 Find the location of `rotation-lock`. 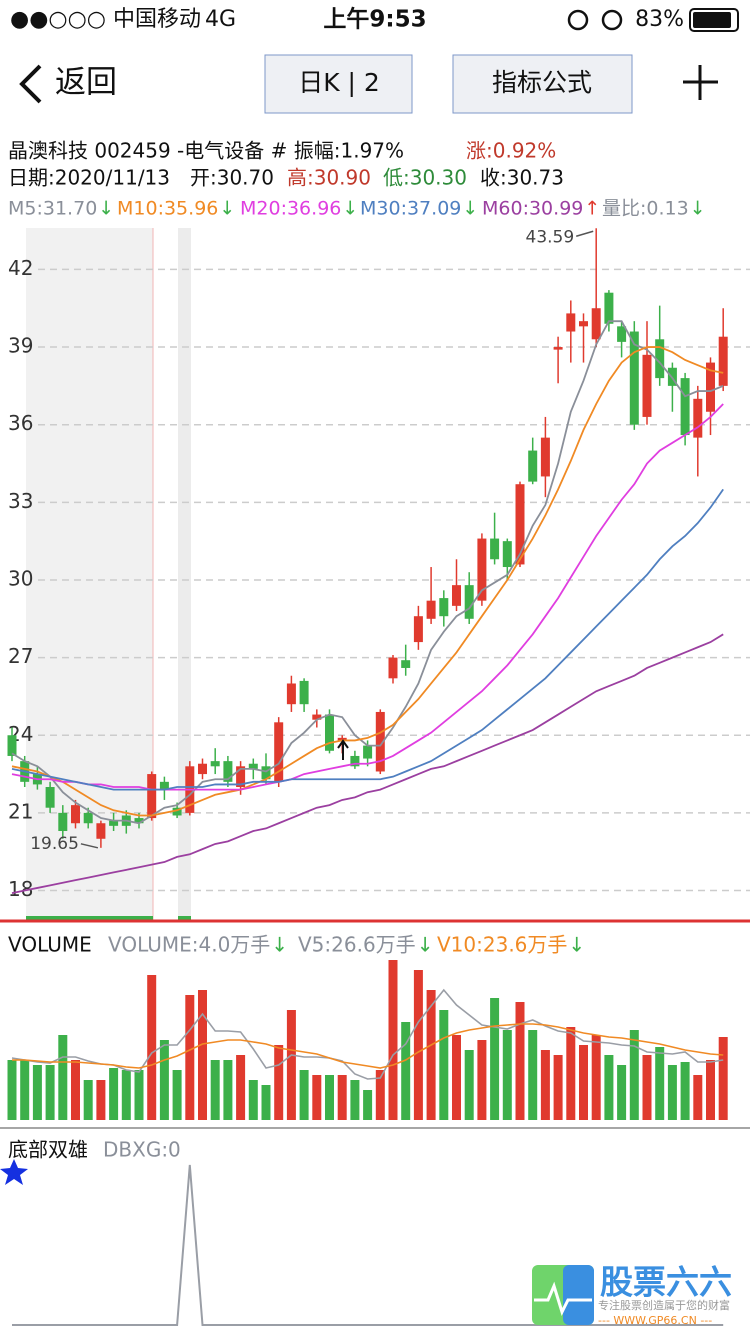

rotation-lock is located at coordinates (578, 20).